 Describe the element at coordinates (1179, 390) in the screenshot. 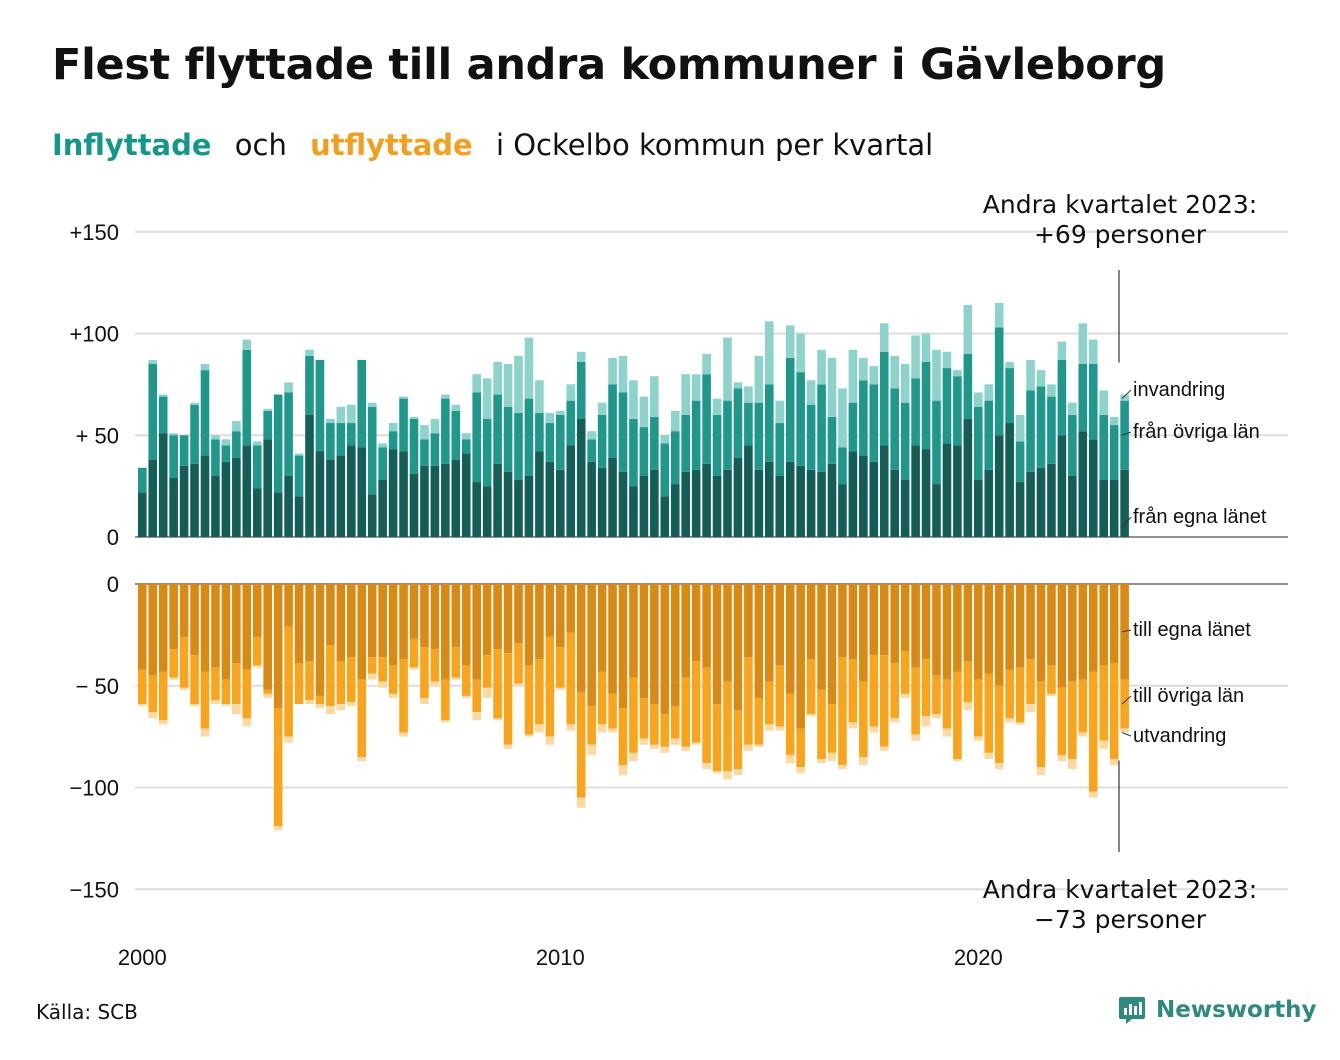

I see `label-invandring: invandring` at that location.